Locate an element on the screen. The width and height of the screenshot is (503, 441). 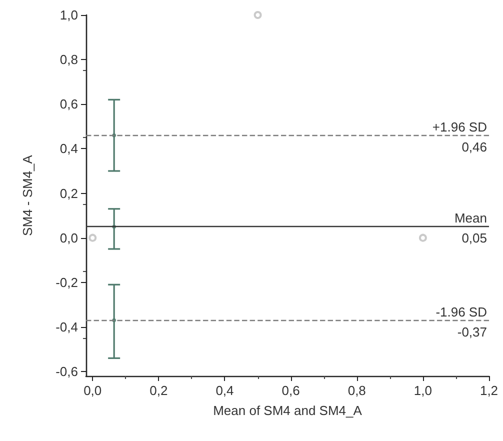
y-tick-label: 0,0 is located at coordinates (69, 238).